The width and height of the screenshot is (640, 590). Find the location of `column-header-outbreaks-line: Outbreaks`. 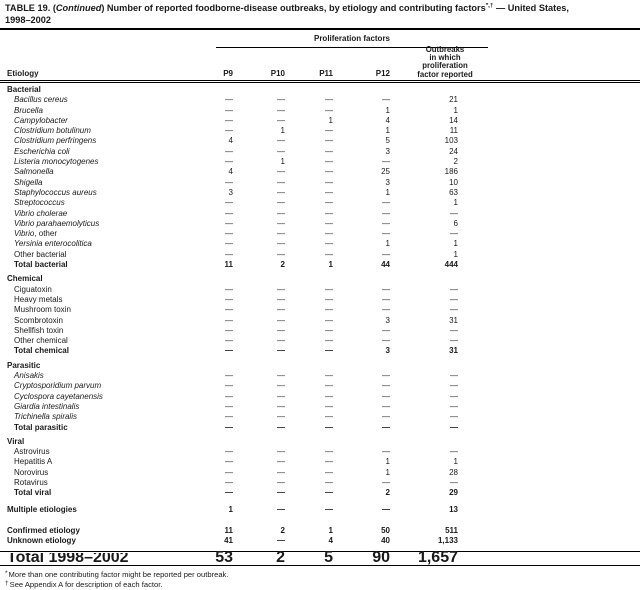

column-header-outbreaks-line: Outbreaks is located at coordinates (445, 49).